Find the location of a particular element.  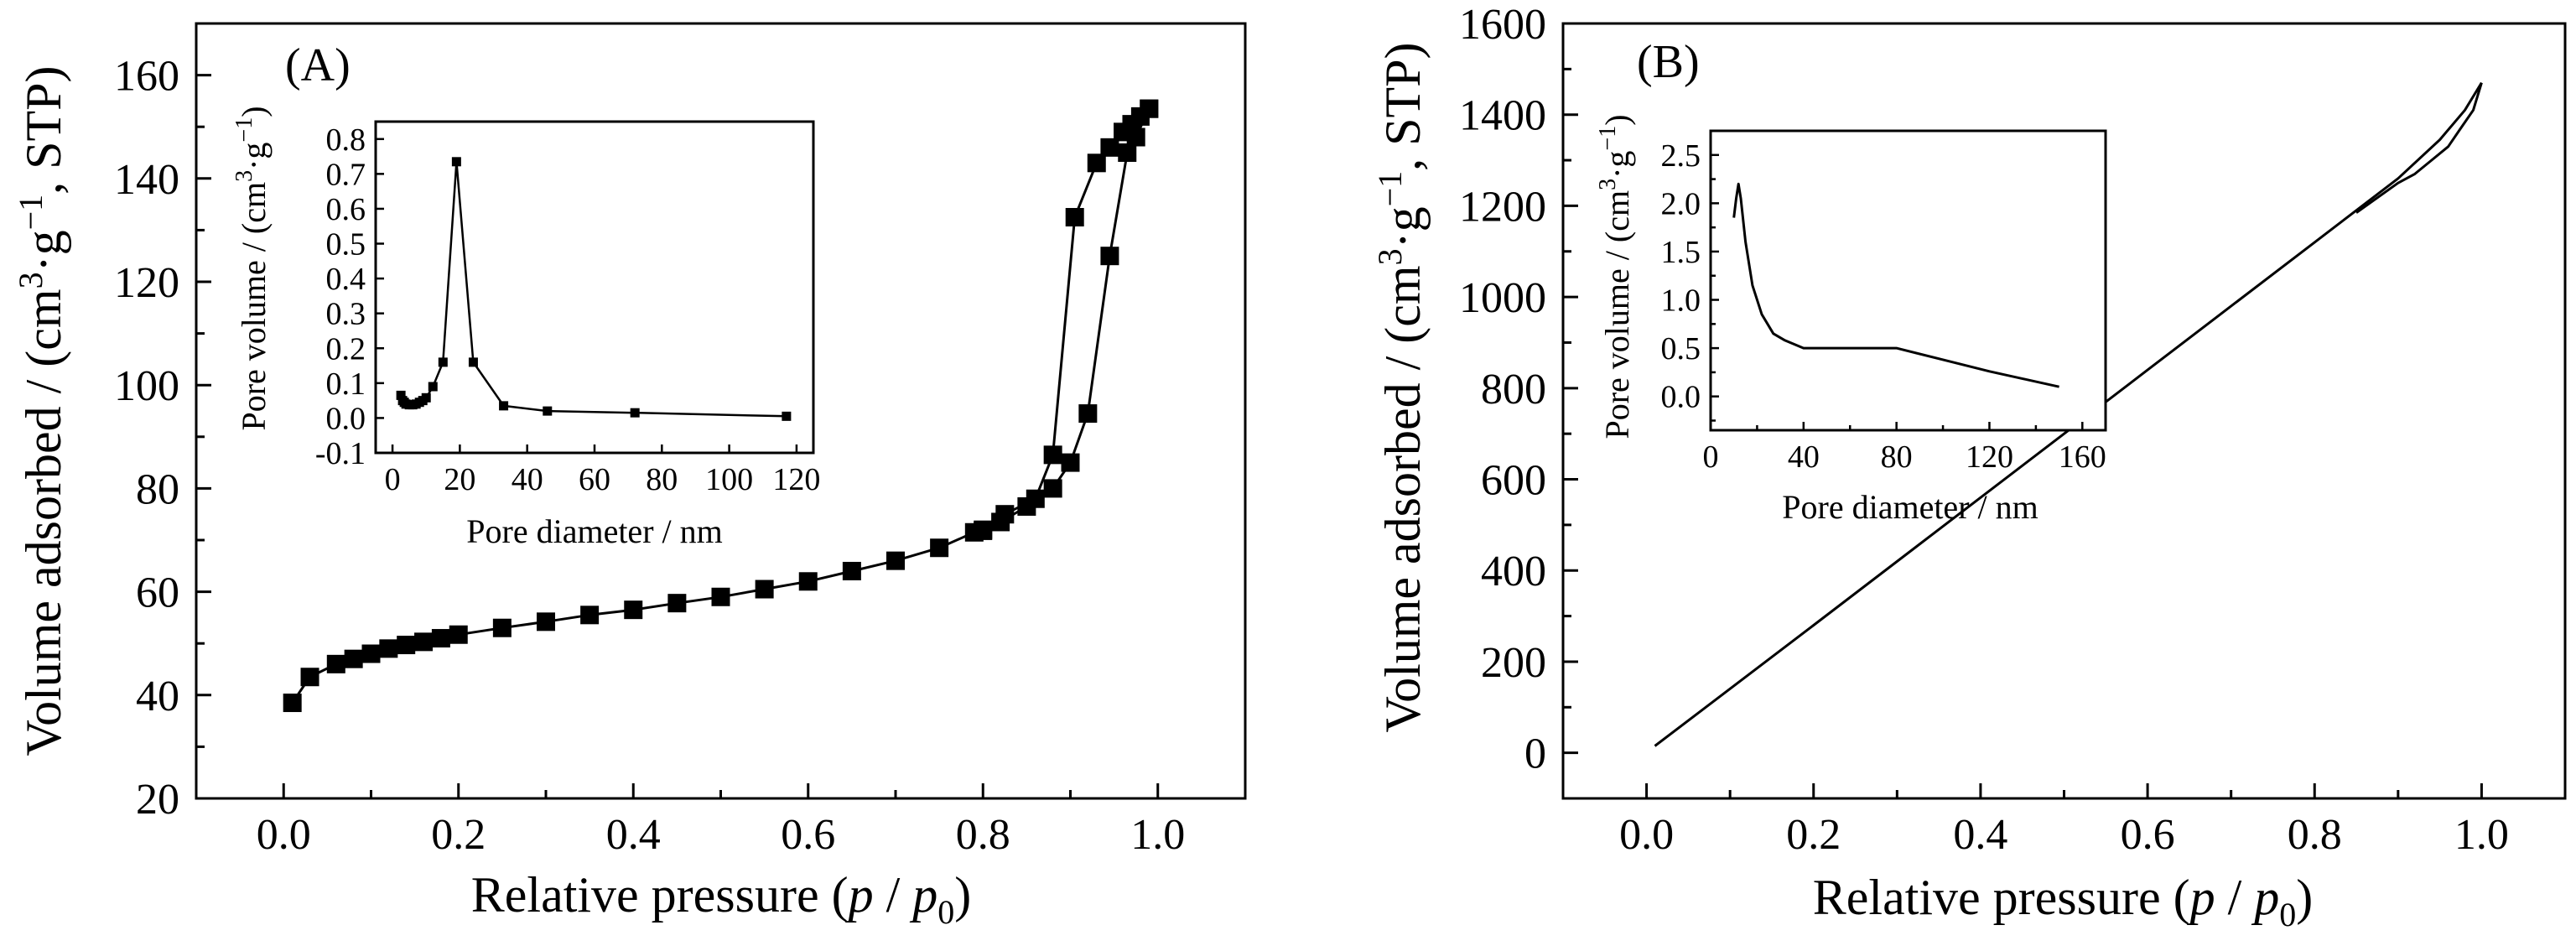

panel-a-tag: (A) is located at coordinates (318, 65).